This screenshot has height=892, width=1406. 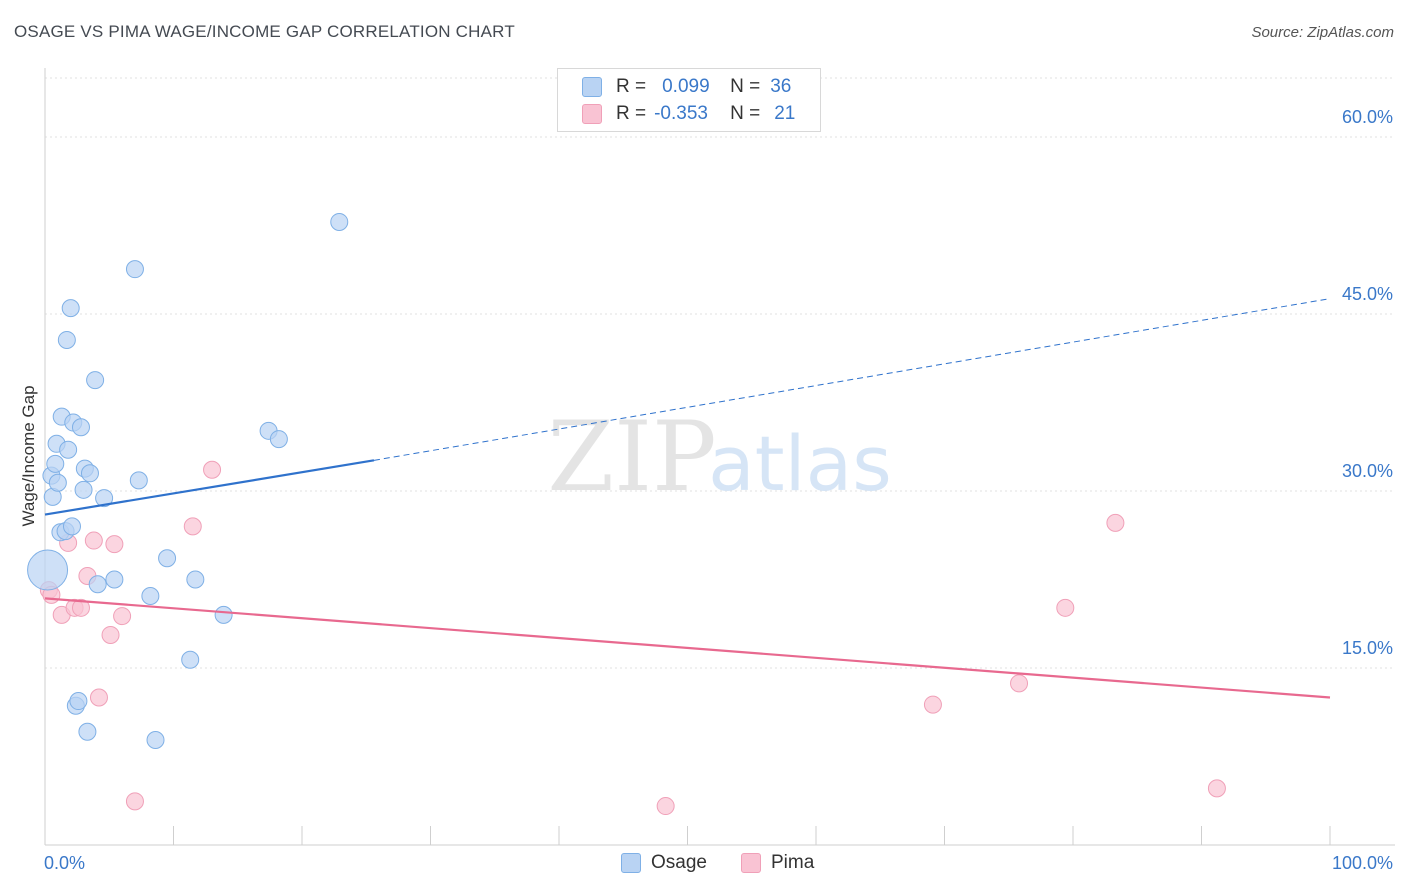 What do you see at coordinates (745, 113) in the screenshot?
I see `legend-pima-n-label: N =` at bounding box center [745, 113].